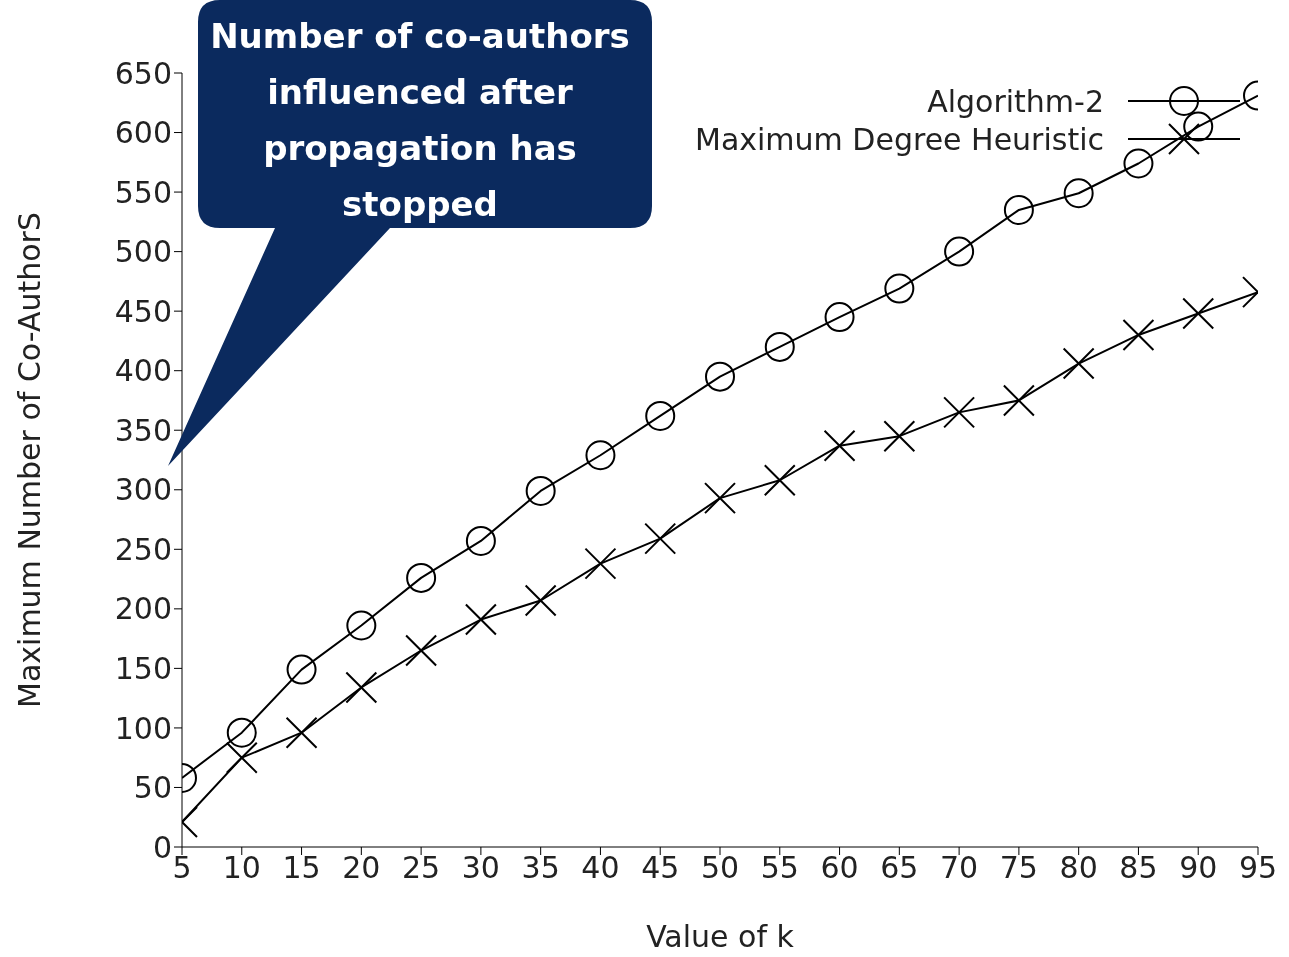  What do you see at coordinates (143, 311) in the screenshot?
I see `y-tick-label: 450` at bounding box center [143, 311].